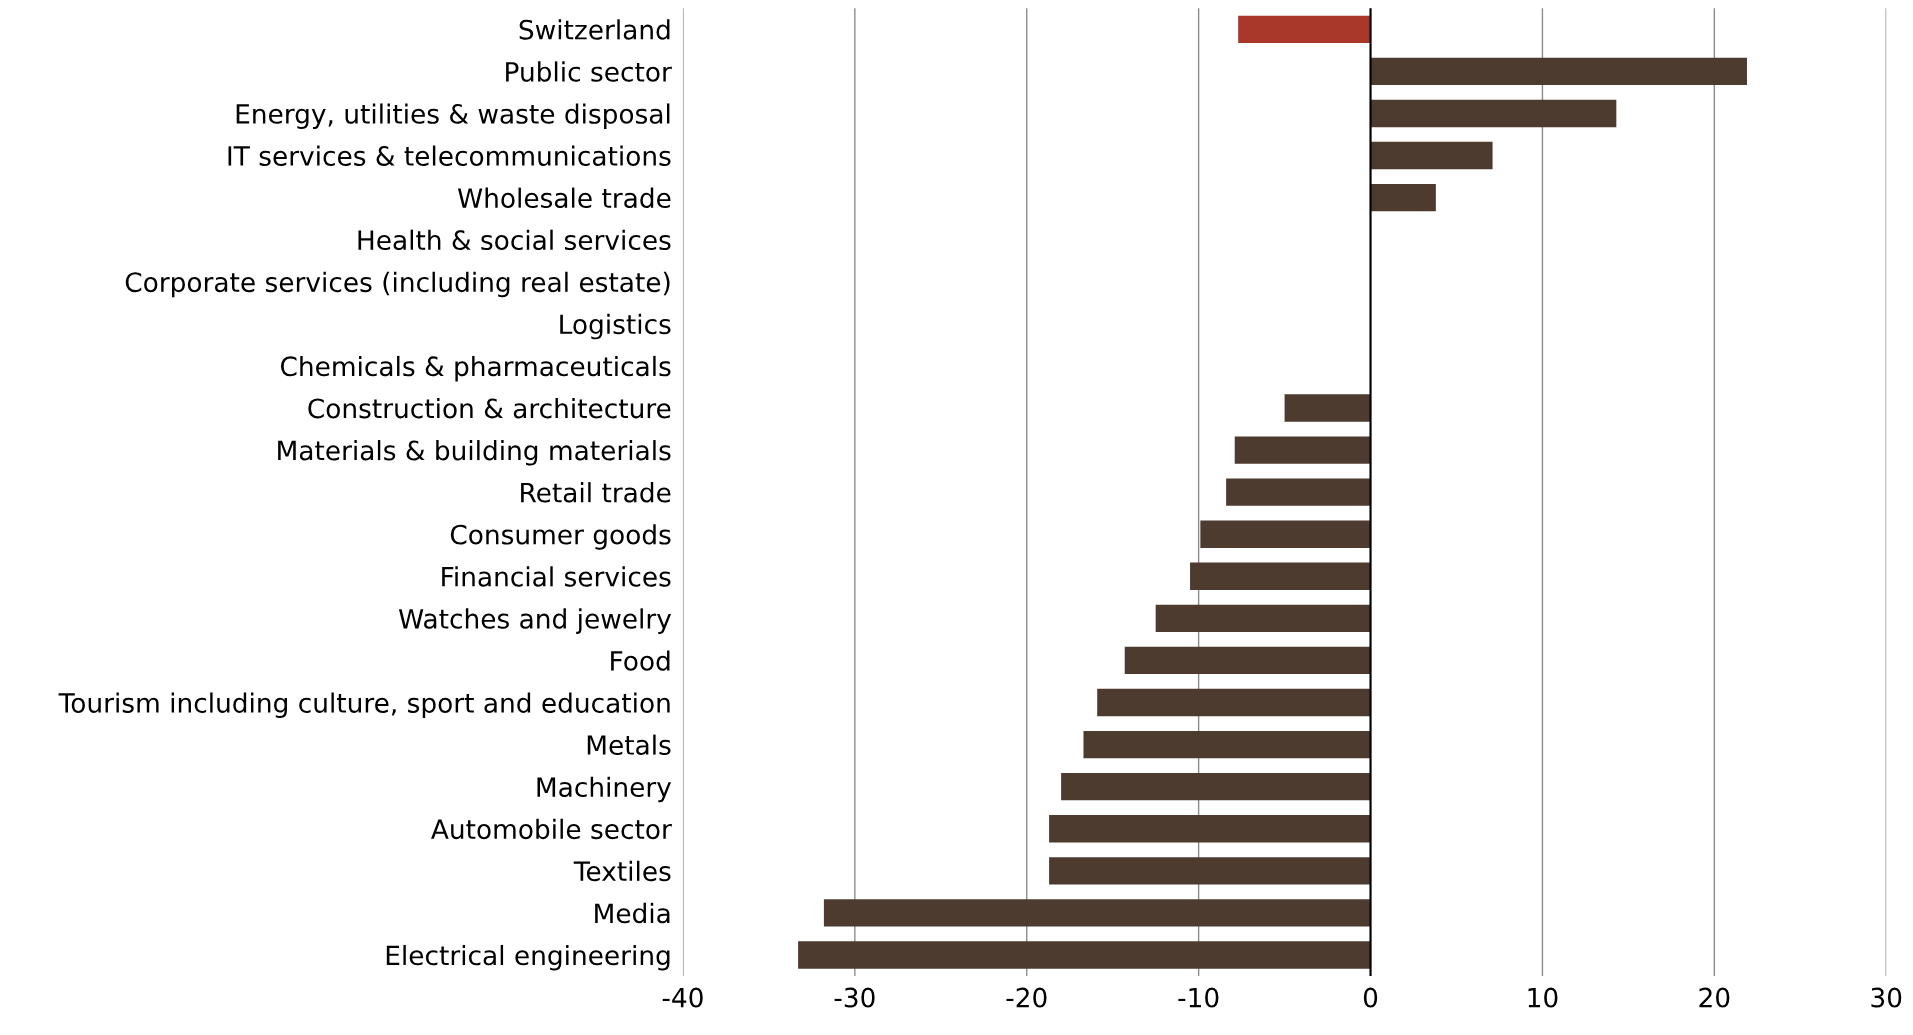 The image size is (1913, 1035). What do you see at coordinates (622, 871) in the screenshot?
I see `y-tick-label: Textiles` at bounding box center [622, 871].